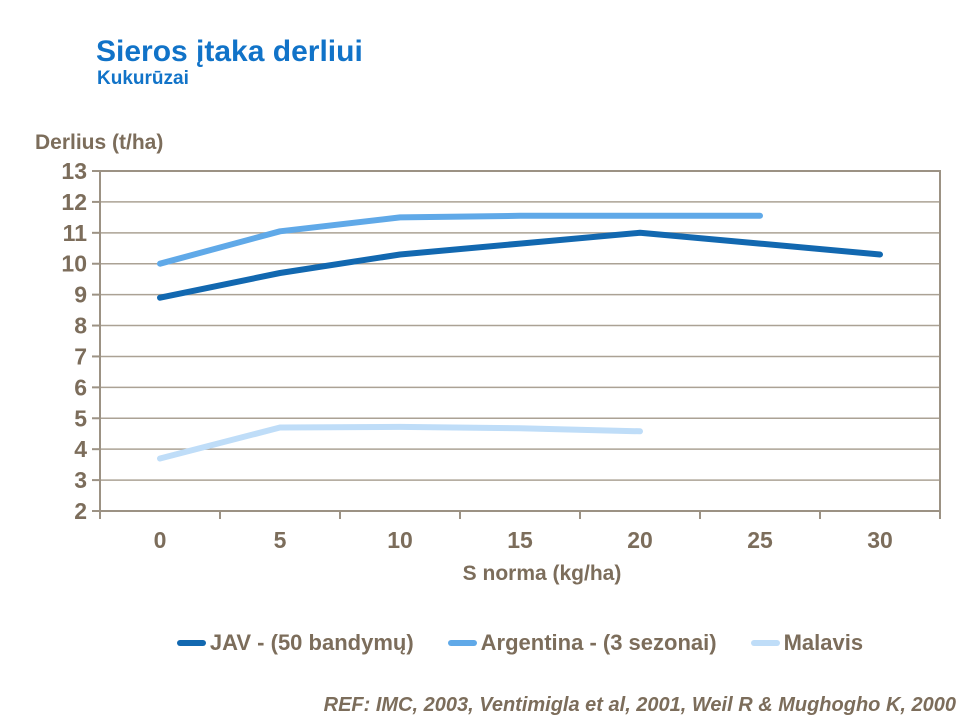 Image resolution: width=960 pixels, height=720 pixels. What do you see at coordinates (640, 540) in the screenshot?
I see `x-tick-label: 20` at bounding box center [640, 540].